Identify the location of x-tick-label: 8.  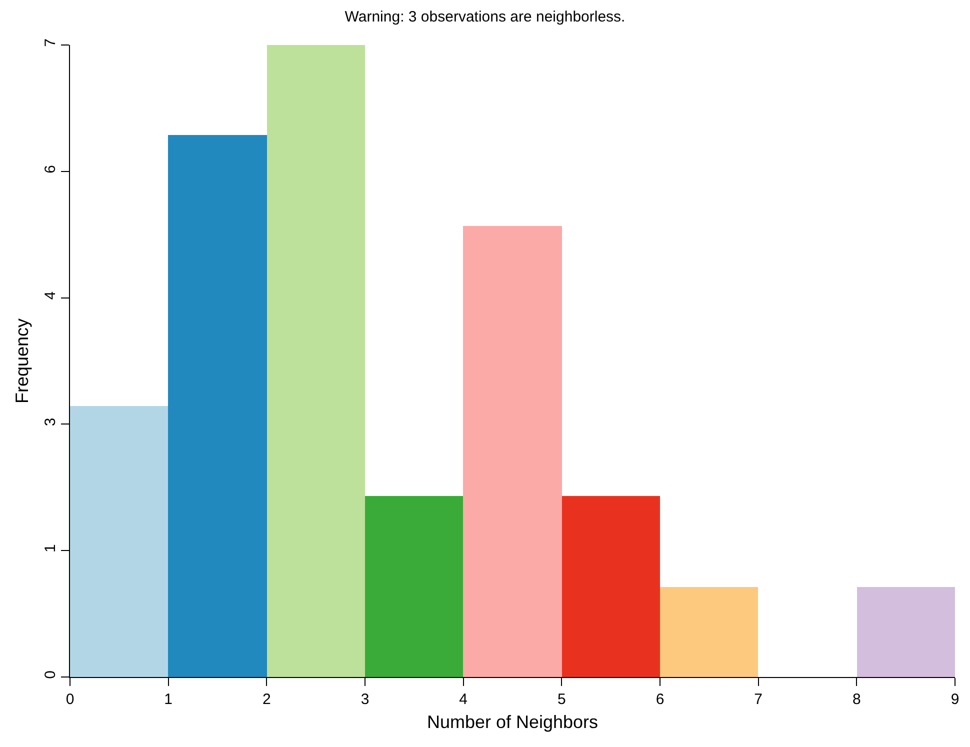
(856, 699).